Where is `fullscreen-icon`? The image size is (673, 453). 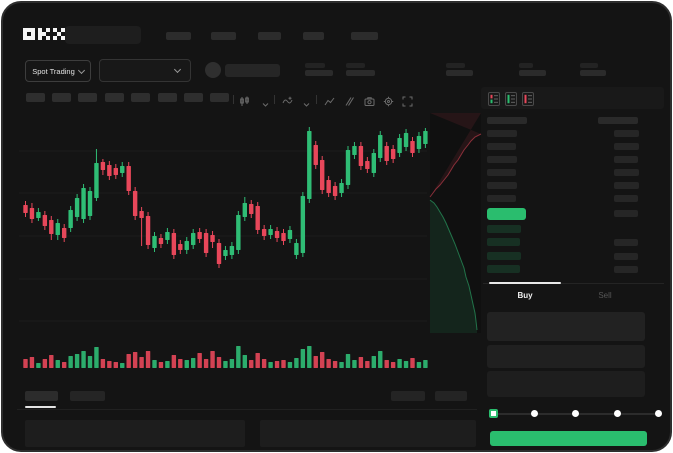 fullscreen-icon is located at coordinates (407, 100).